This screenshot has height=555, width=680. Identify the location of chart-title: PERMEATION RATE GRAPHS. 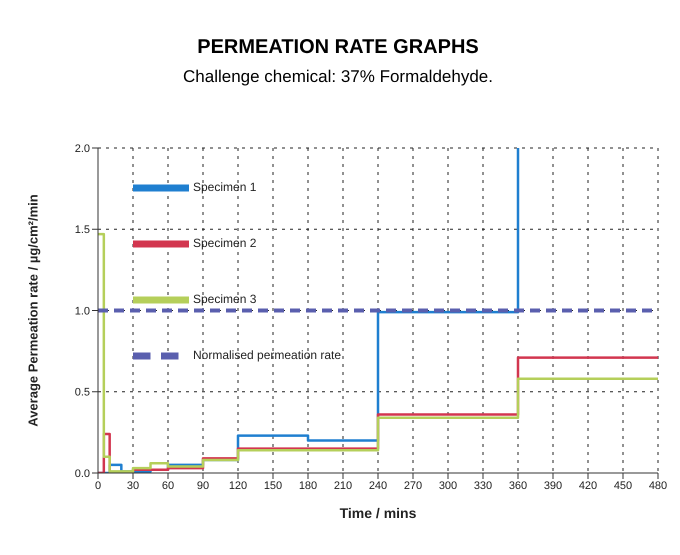
(338, 47).